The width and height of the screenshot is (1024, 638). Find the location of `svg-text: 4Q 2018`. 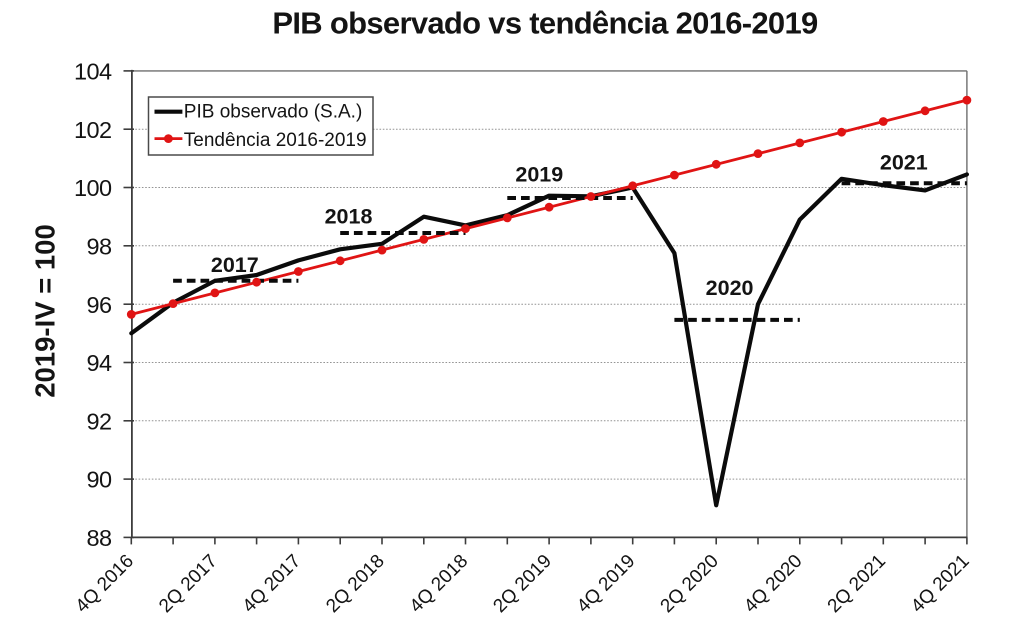

svg-text: 4Q 2018 is located at coordinates (439, 584).